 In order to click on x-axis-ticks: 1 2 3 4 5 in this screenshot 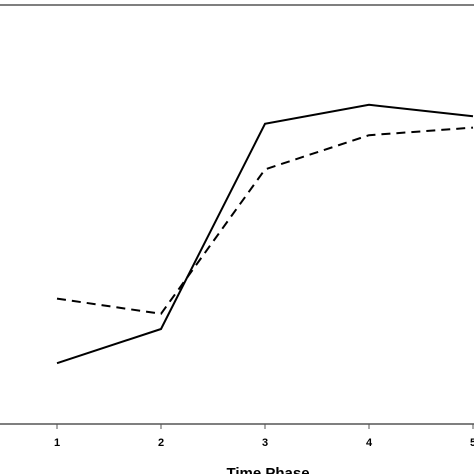, I will do `click(264, 436)`.